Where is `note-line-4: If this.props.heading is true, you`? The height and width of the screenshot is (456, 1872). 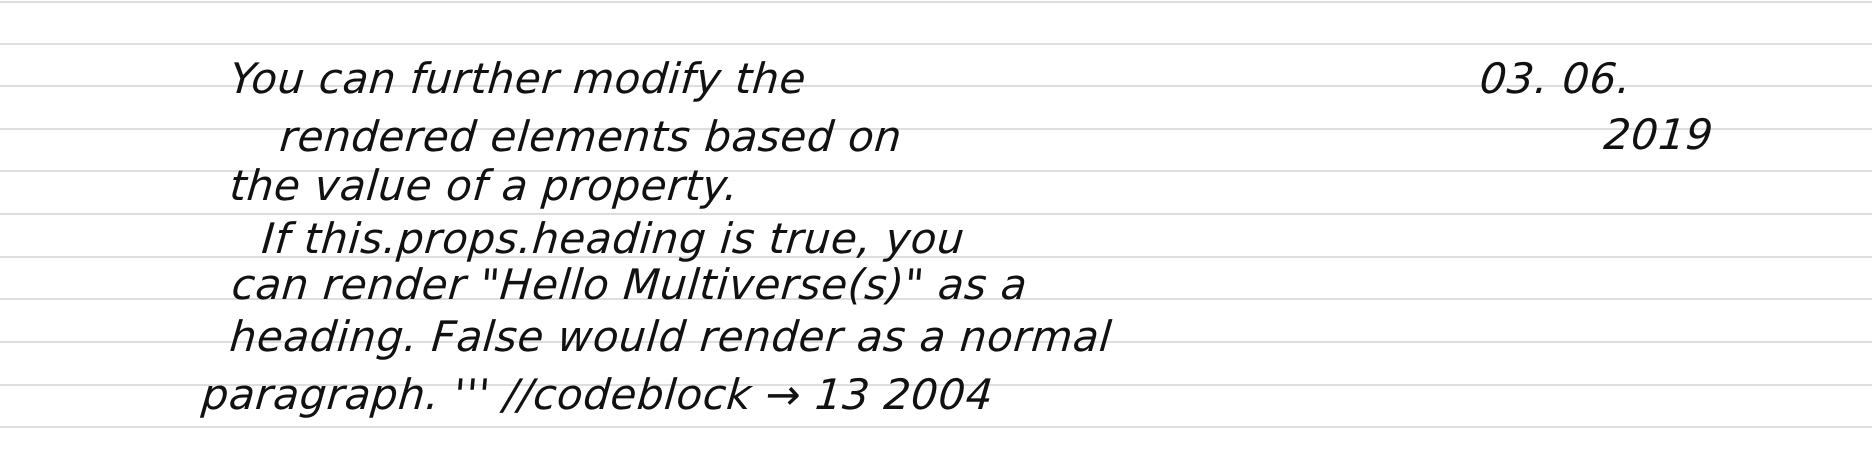 note-line-4: If this.props.heading is true, you is located at coordinates (613, 238).